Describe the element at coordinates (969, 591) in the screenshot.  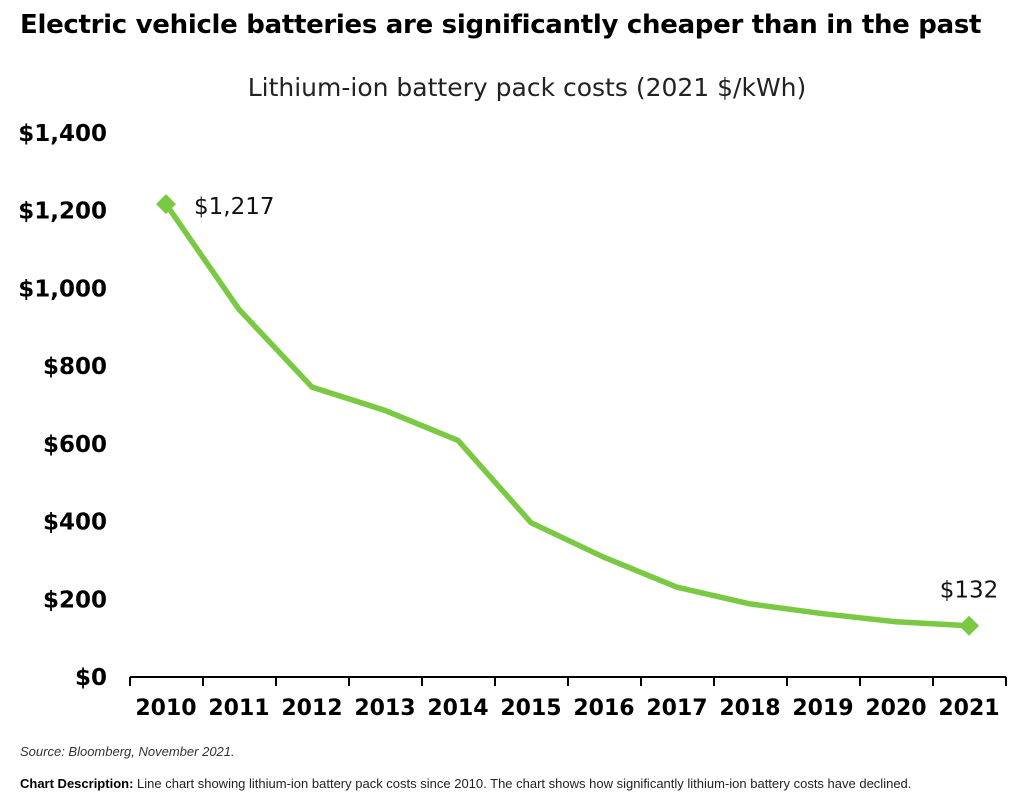
I see `data-label-2021: $132` at that location.